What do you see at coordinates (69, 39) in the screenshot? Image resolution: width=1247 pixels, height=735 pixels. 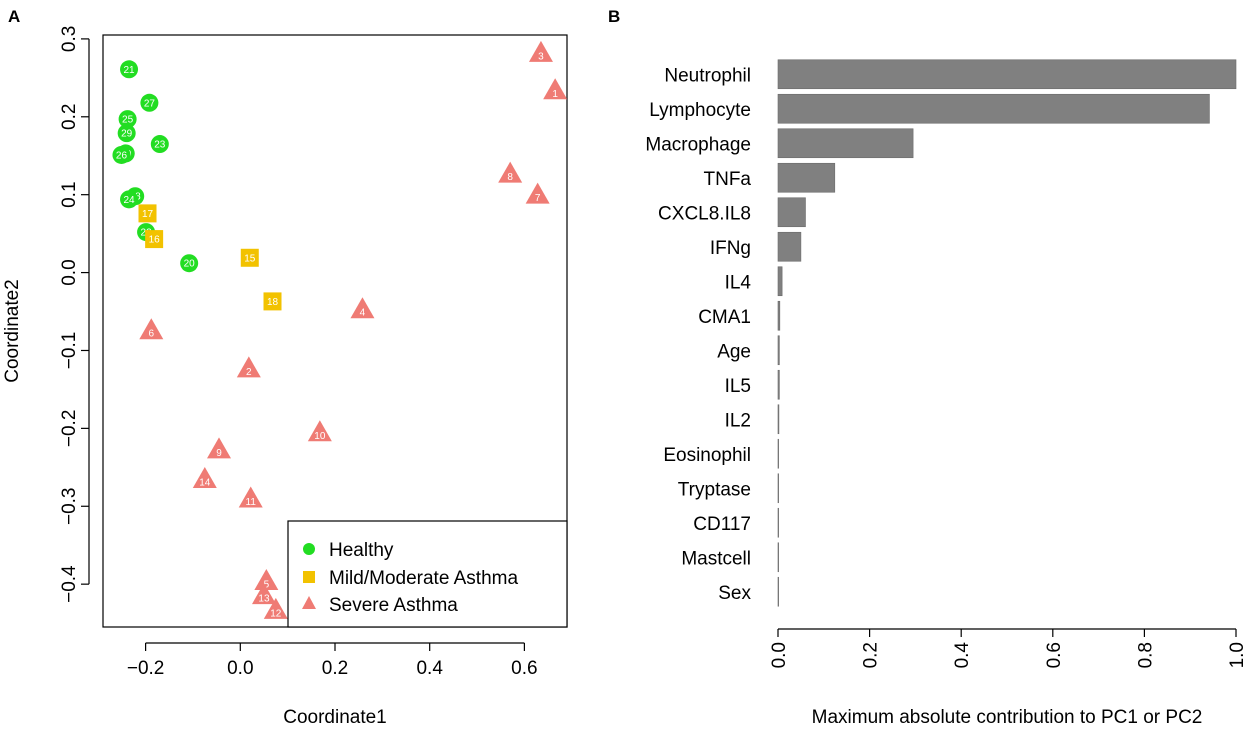 I see `scatter-y-tick-label: 0.3` at bounding box center [69, 39].